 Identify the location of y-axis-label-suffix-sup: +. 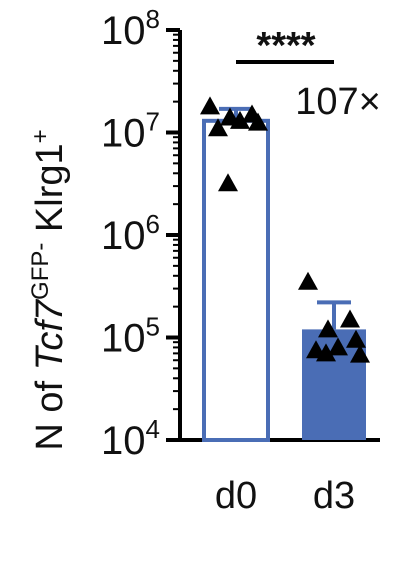
(40, 136).